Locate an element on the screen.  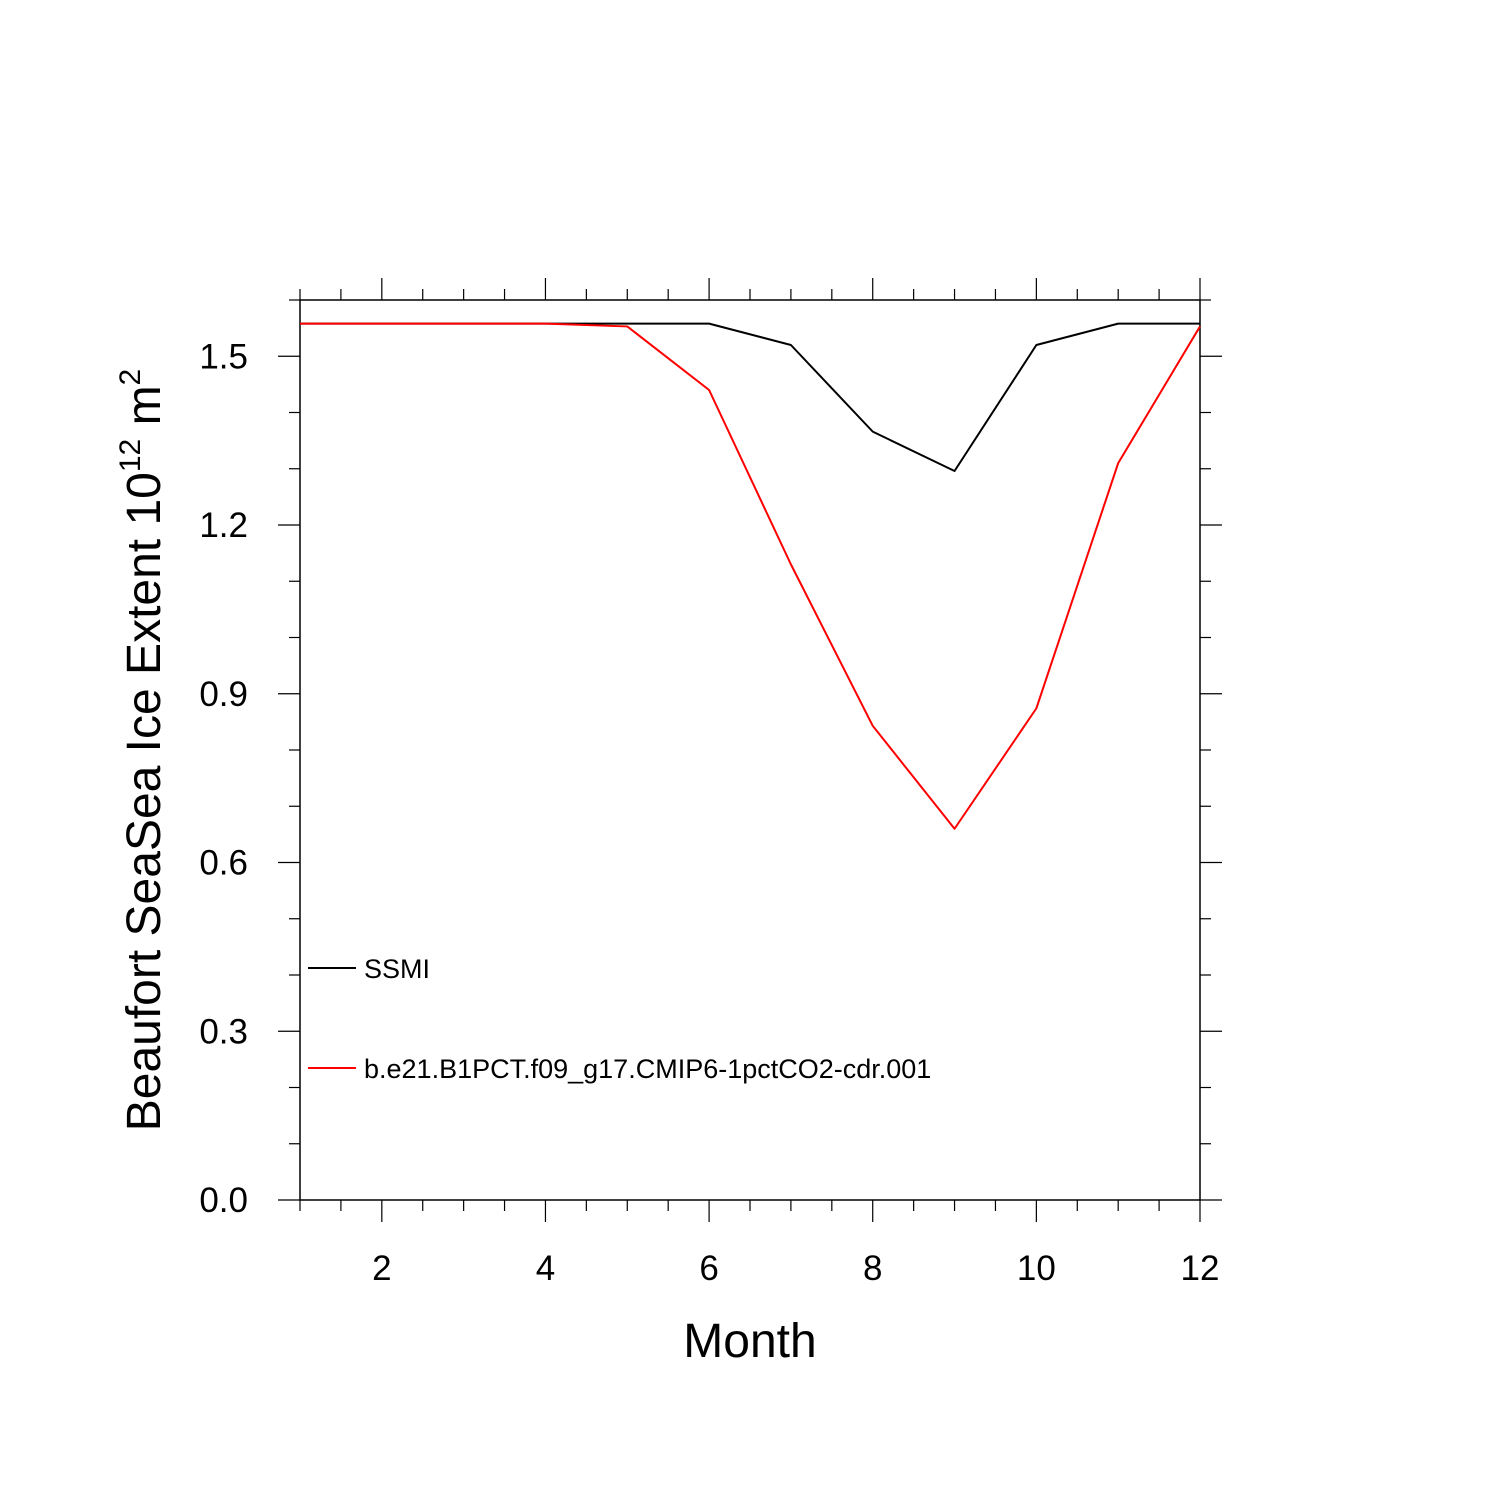
y-tick-label: 0.0 is located at coordinates (223, 1200).